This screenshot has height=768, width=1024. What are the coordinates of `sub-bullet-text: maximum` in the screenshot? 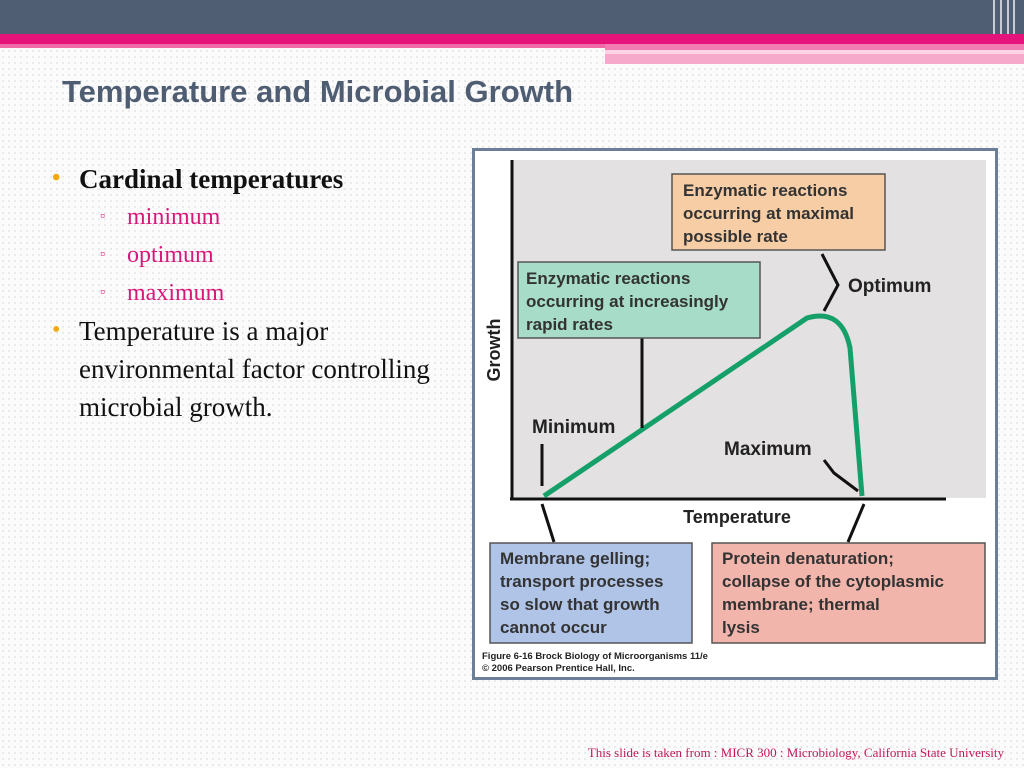 It's located at (176, 293).